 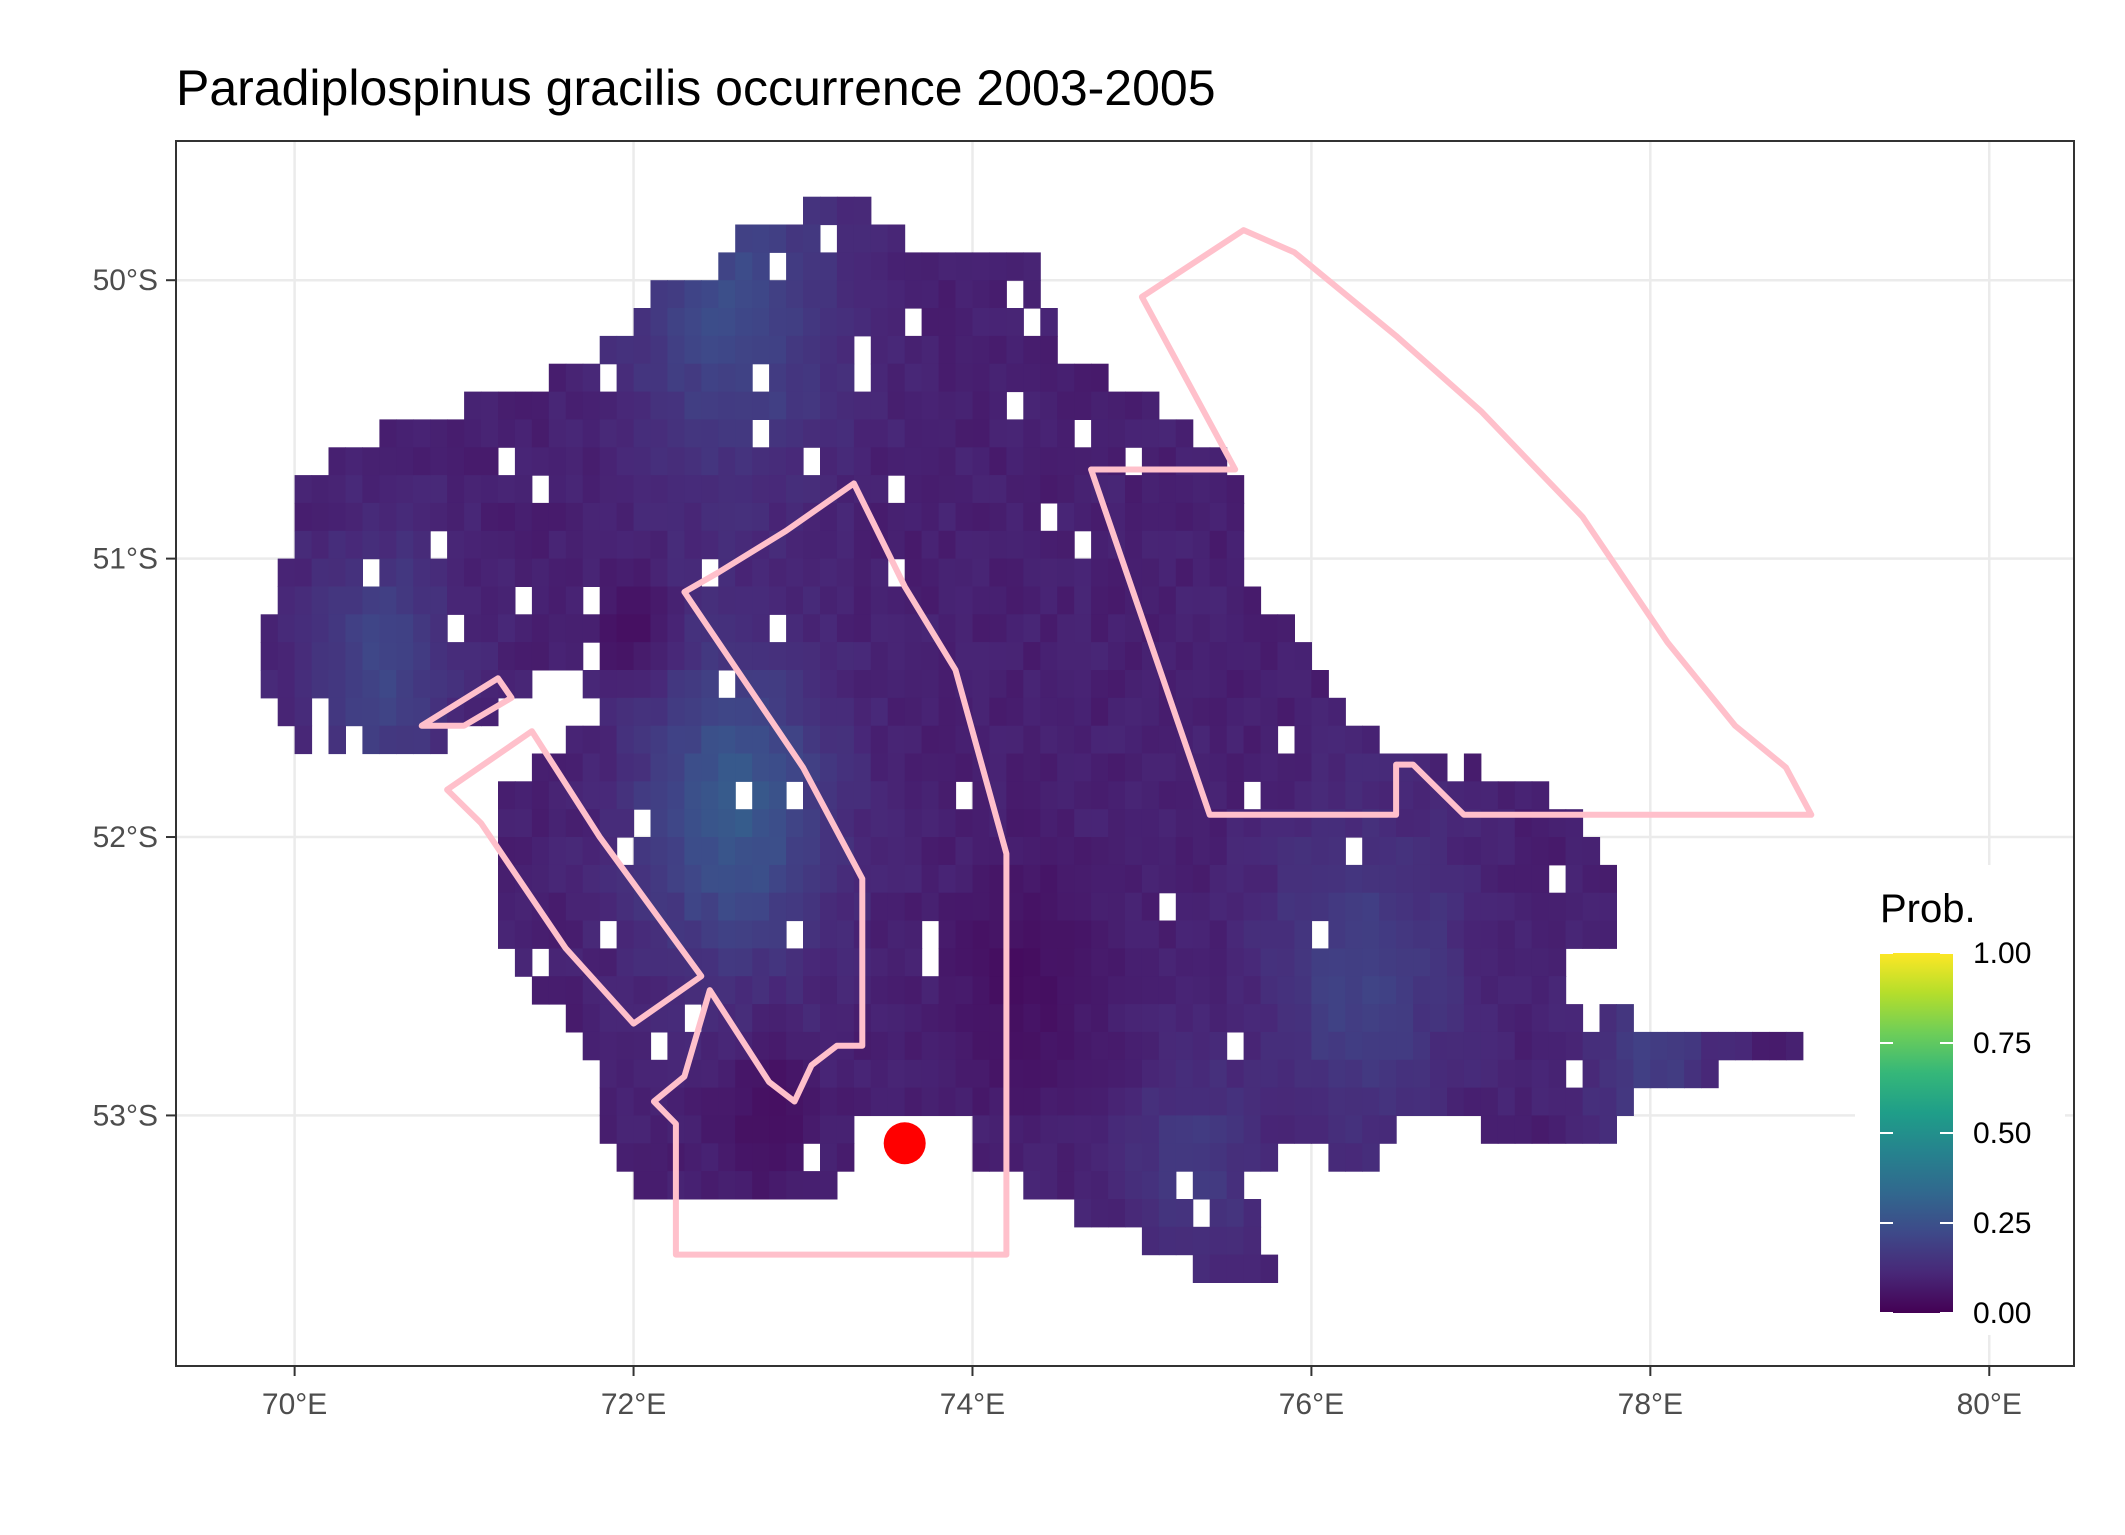 I want to click on x-tick-label: 70°E, so click(x=294, y=1404).